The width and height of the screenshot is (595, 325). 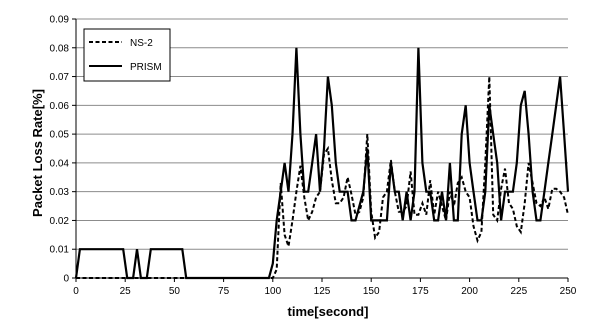 I want to click on legend-box, so click(x=127, y=55).